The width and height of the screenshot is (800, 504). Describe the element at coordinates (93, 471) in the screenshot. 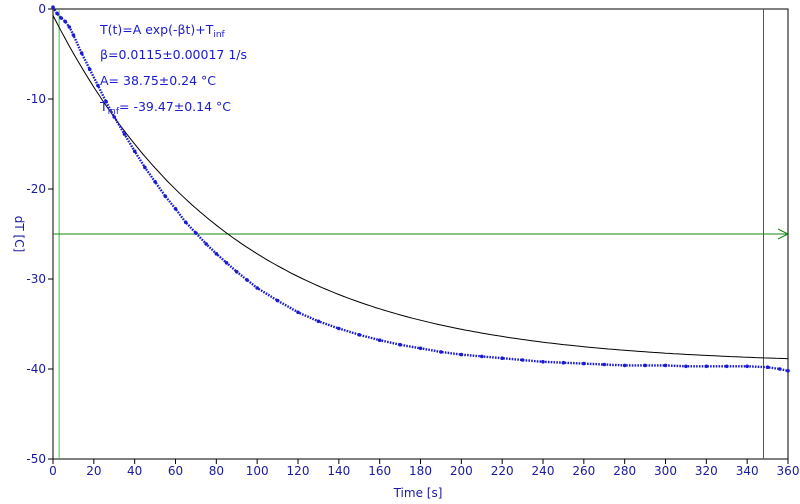

I see `x-tick-label: 20` at that location.